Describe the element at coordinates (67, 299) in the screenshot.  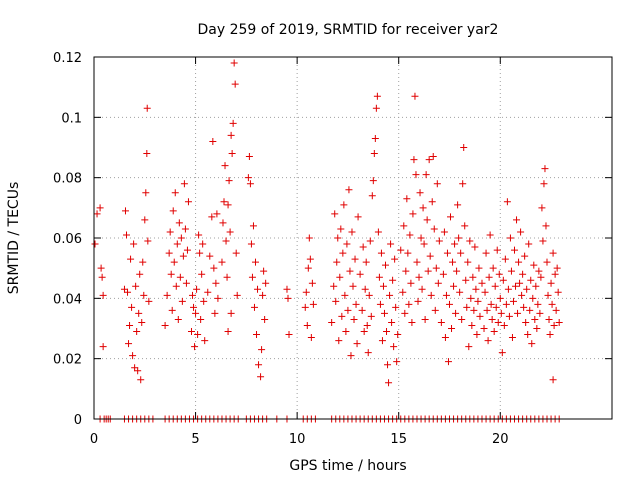
I see `y-tick-label: 0.04` at that location.